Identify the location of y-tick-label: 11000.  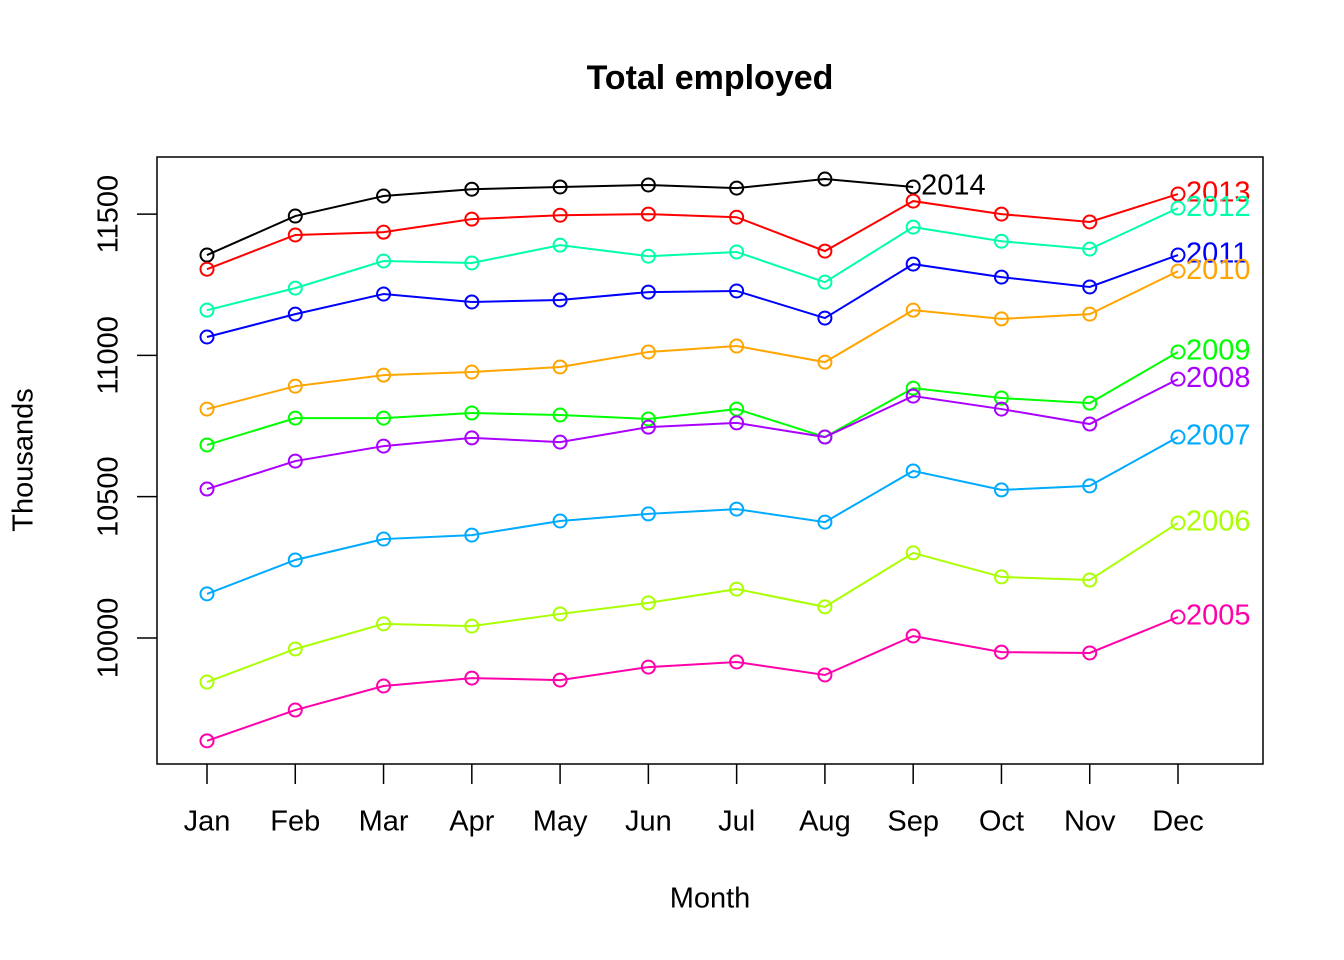
(109, 355).